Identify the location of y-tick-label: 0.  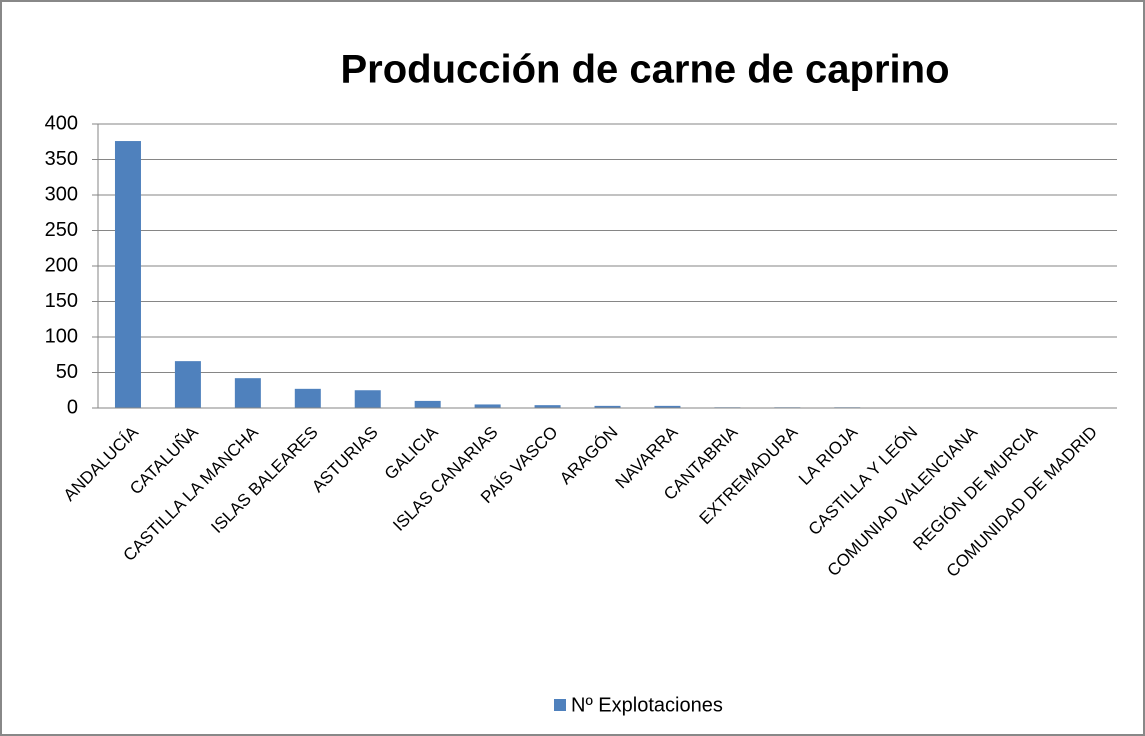
(72, 407).